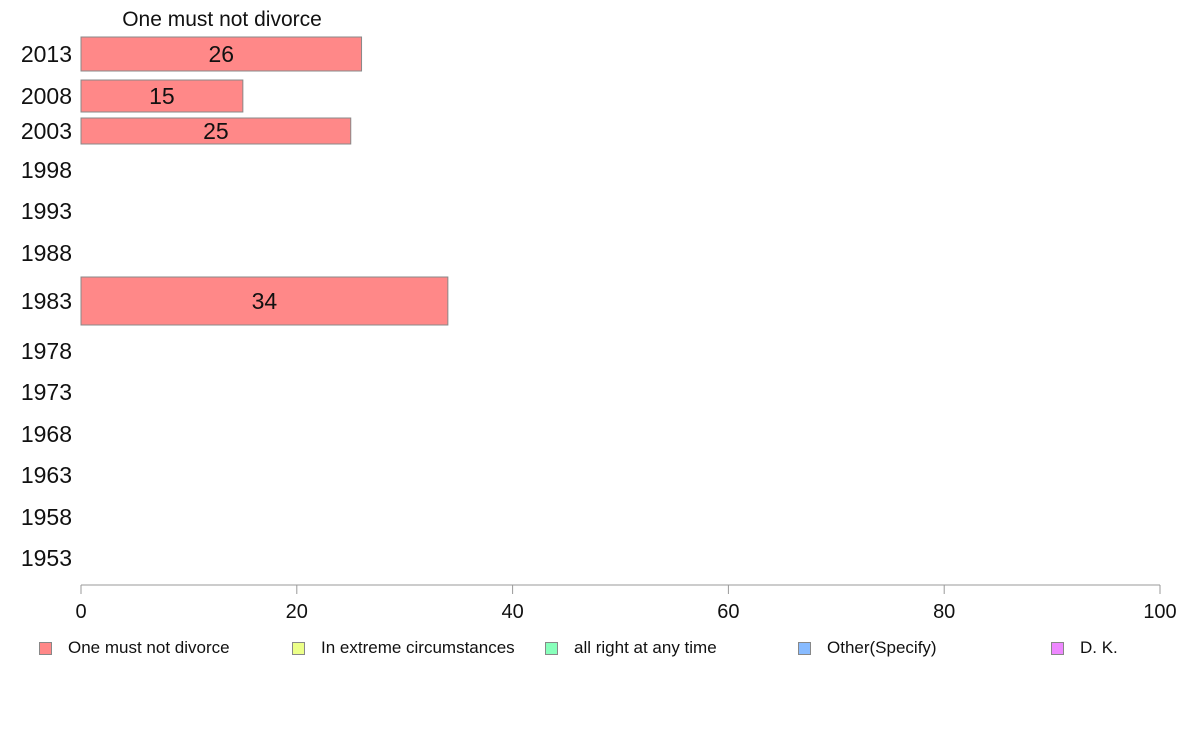 The width and height of the screenshot is (1188, 736). I want to click on y-tick-label: 2003, so click(46, 131).